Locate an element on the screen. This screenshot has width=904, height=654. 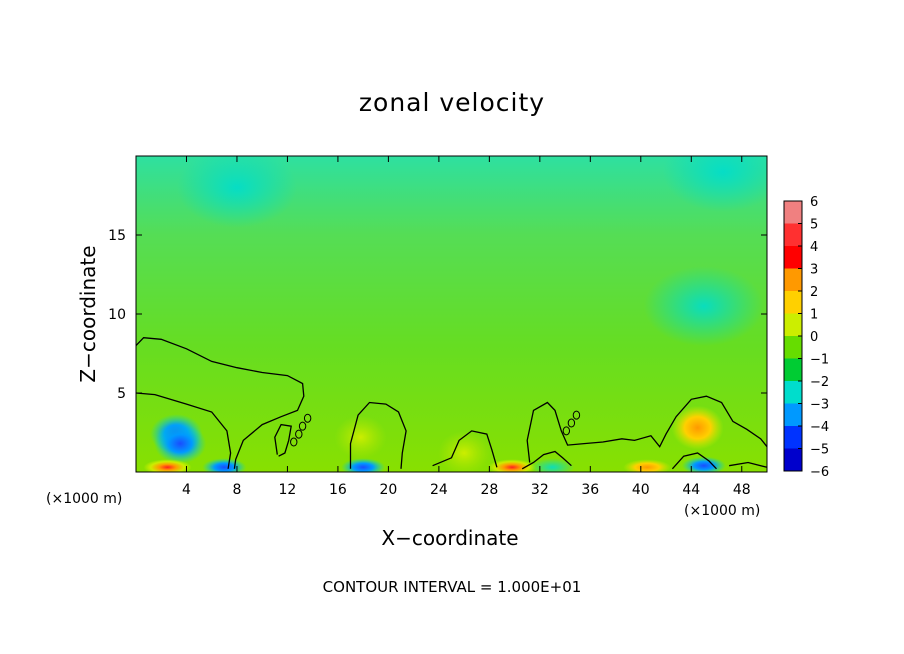
colorbar-label: −2 is located at coordinates (819, 382).